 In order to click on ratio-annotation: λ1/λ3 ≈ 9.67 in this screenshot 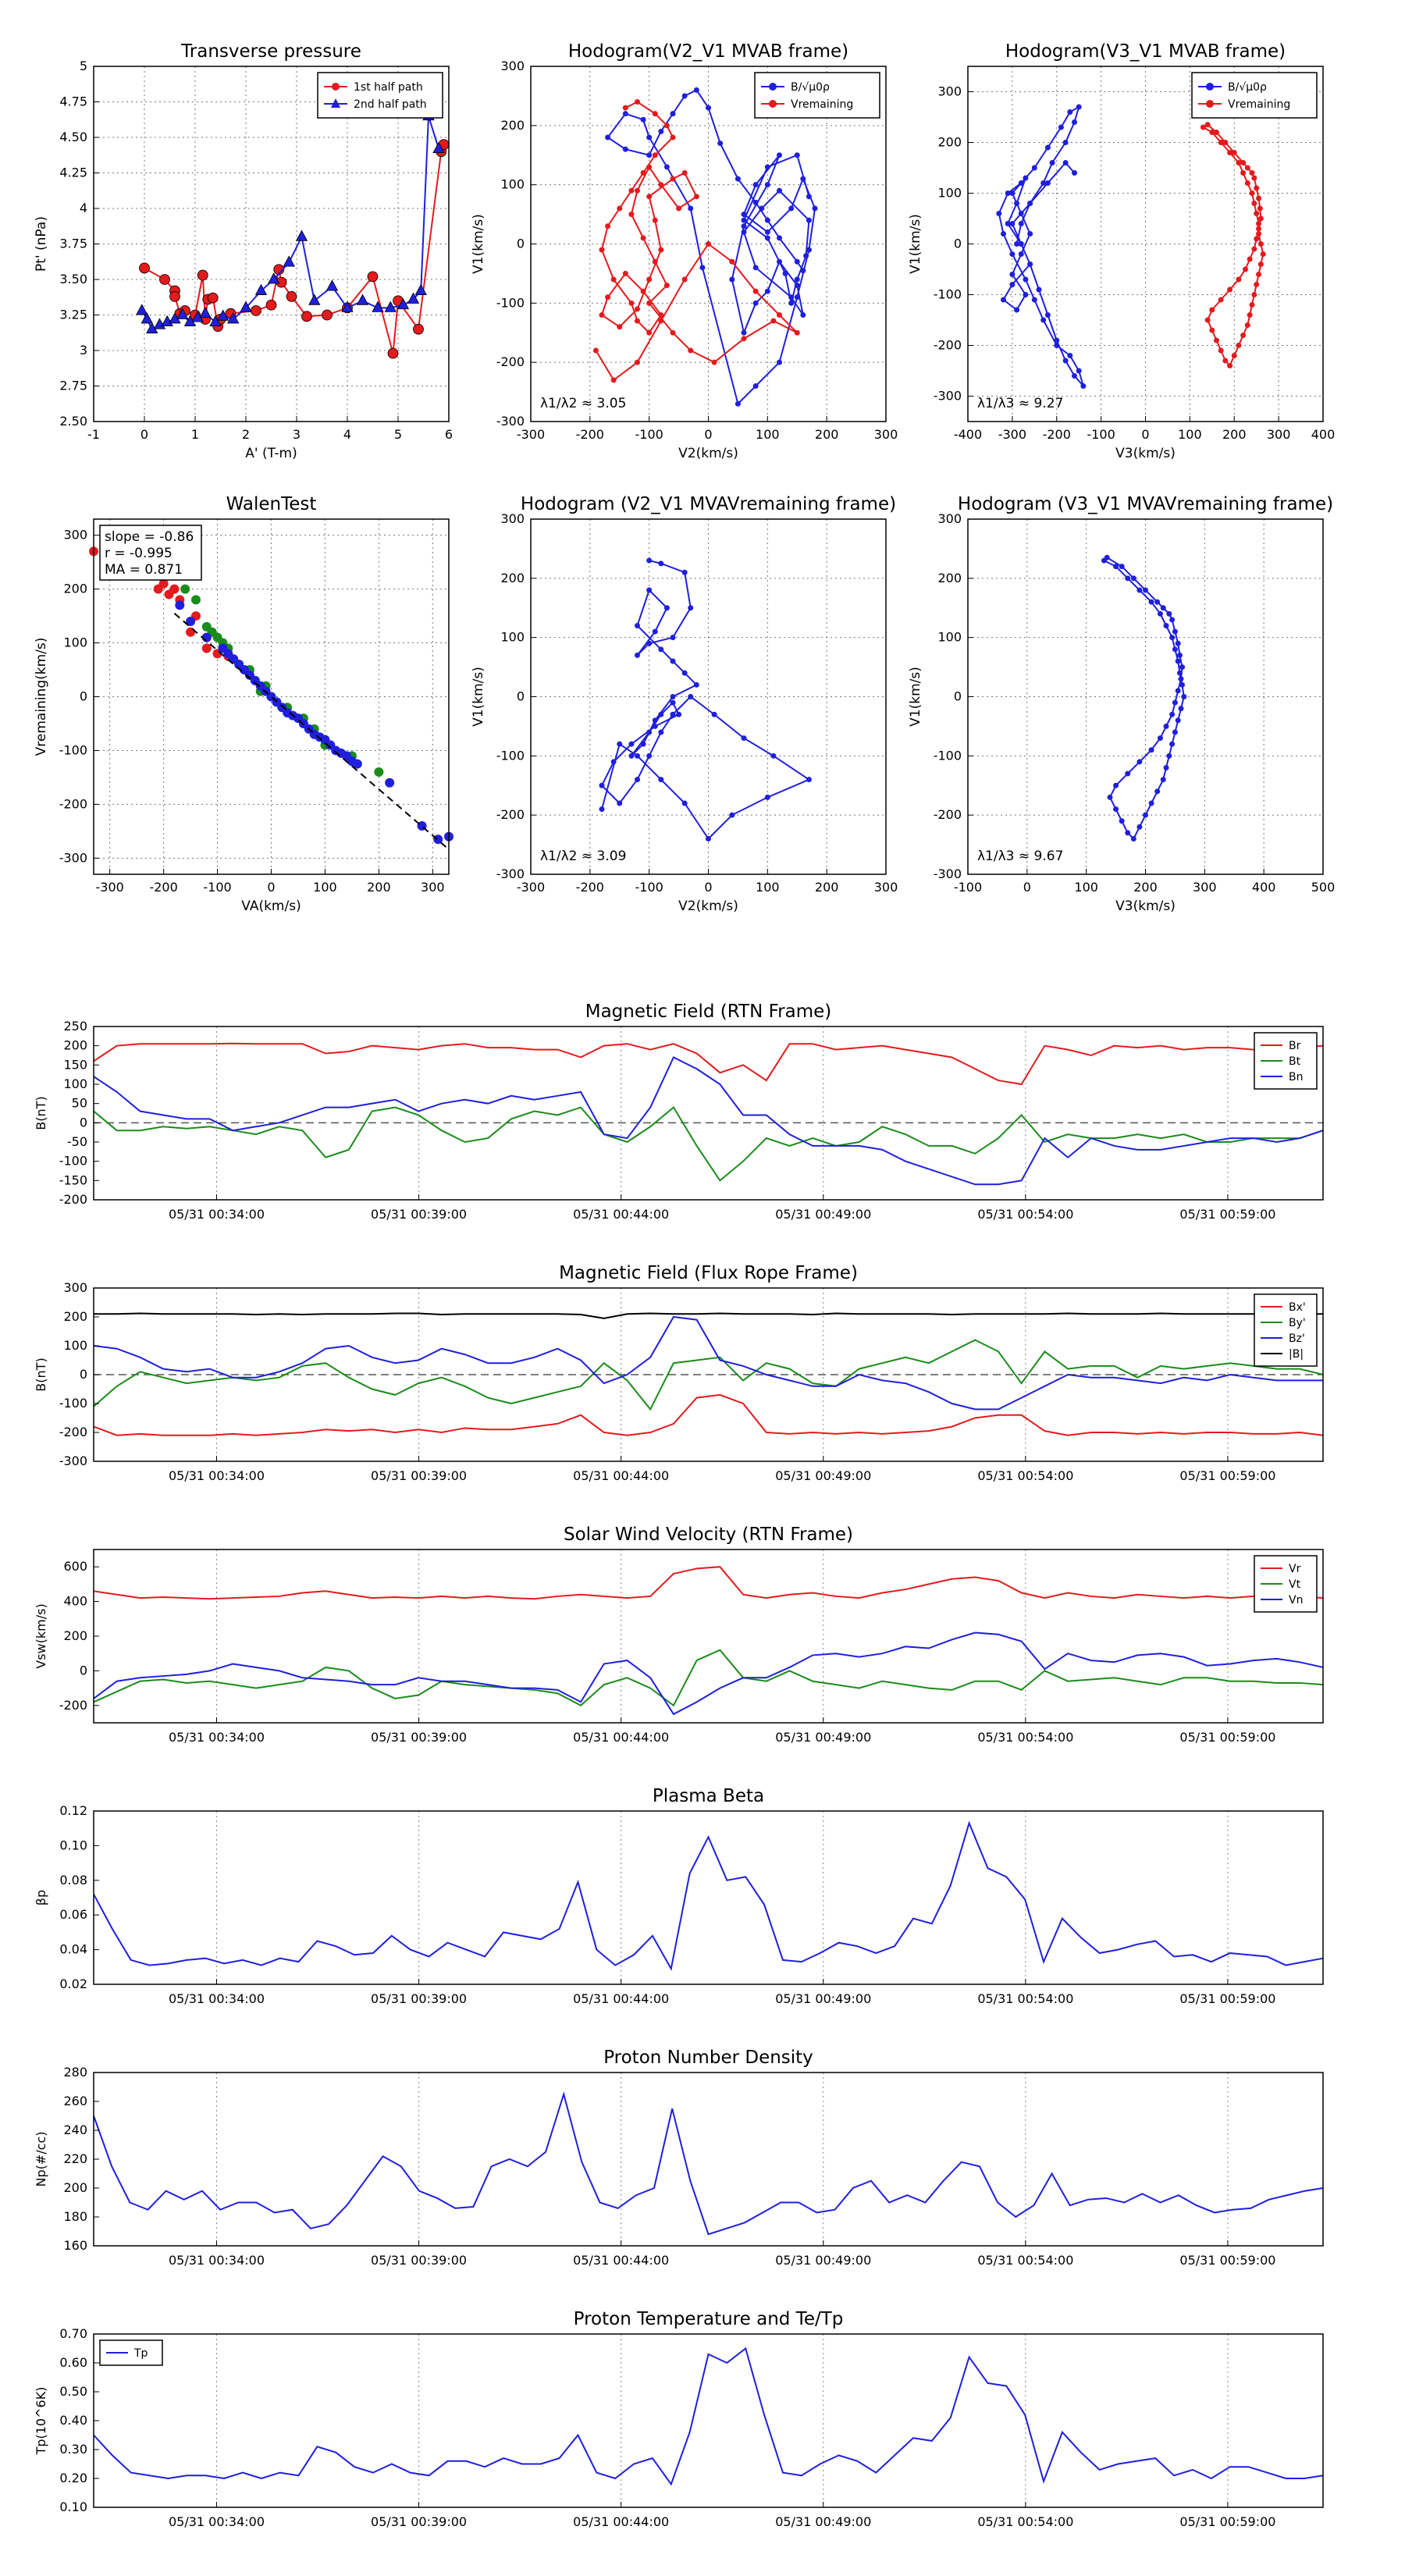, I will do `click(1020, 856)`.